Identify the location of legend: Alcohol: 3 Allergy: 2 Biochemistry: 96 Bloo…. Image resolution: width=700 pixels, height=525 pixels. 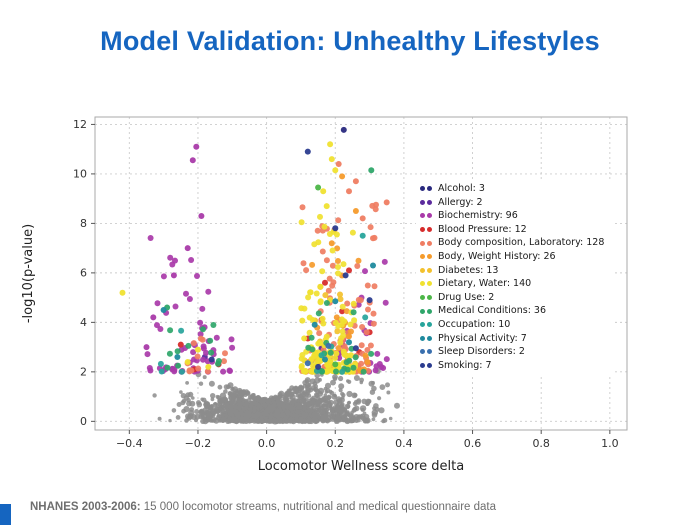
(514, 277).